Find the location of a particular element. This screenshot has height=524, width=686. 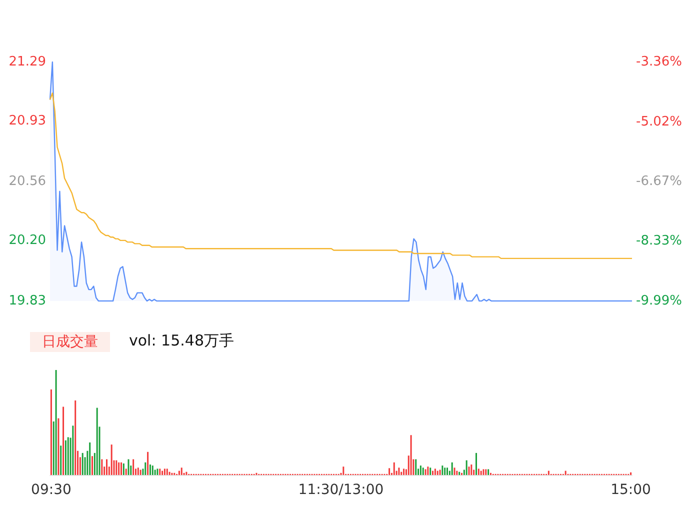

x-tick-label: 09:30 is located at coordinates (51, 490).